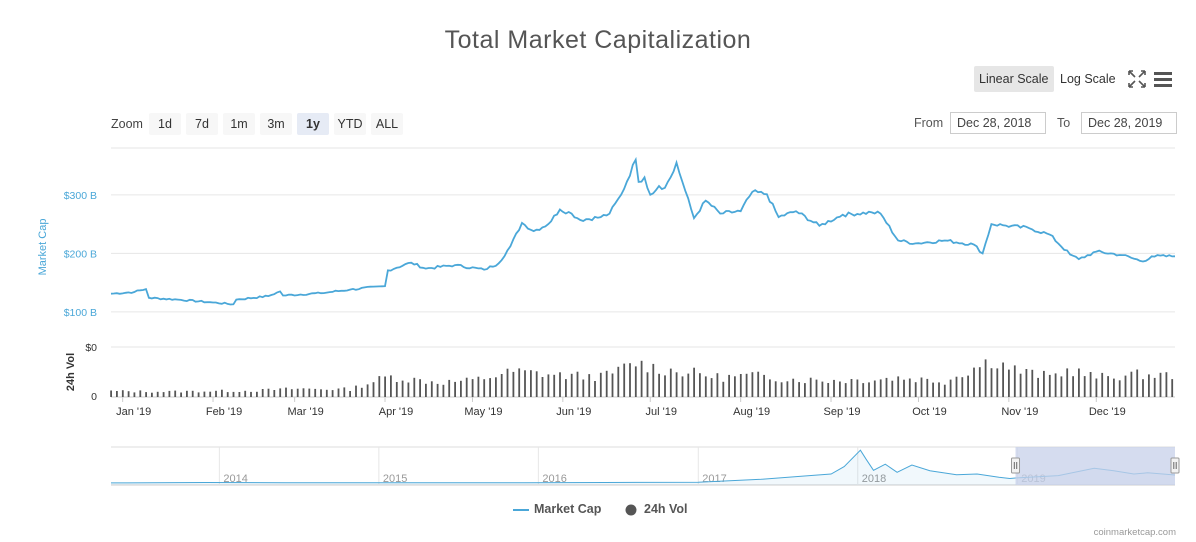 The width and height of the screenshot is (1196, 542). Describe the element at coordinates (1134, 532) in the screenshot. I see `credits-link: coinmarketcap.com` at that location.